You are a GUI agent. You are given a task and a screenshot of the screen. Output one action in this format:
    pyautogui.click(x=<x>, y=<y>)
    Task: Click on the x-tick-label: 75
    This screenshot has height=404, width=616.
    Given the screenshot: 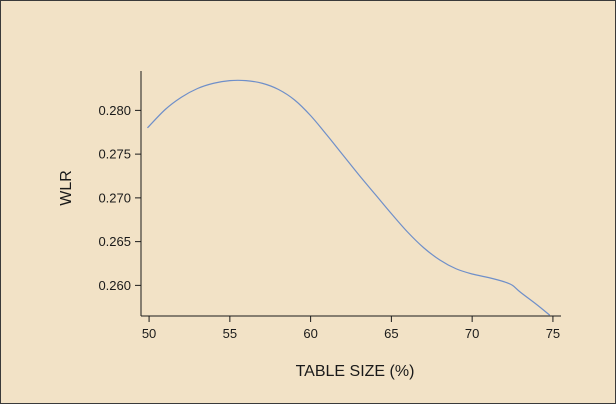 What is the action you would take?
    pyautogui.click(x=553, y=333)
    